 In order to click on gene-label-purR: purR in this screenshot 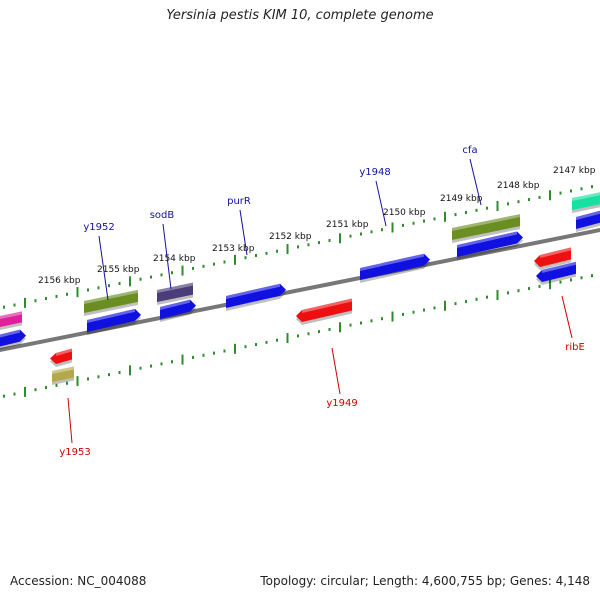, I will do `click(239, 201)`.